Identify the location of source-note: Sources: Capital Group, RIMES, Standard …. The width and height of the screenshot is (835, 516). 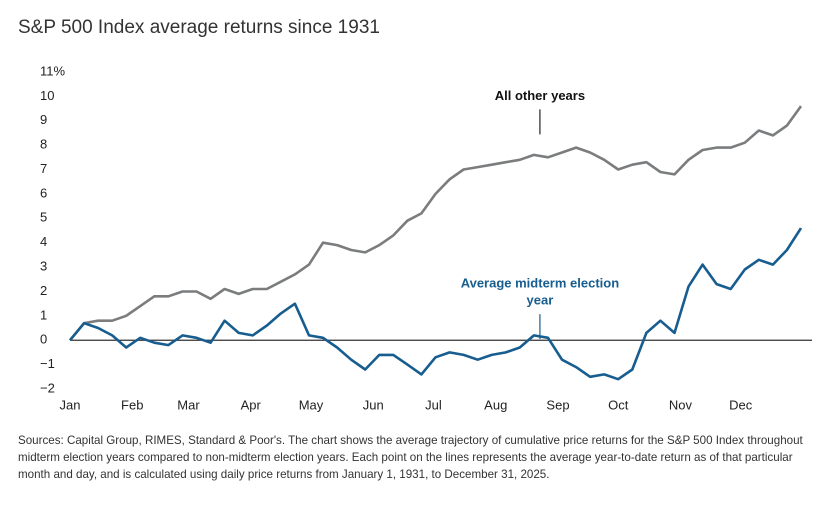
(410, 457).